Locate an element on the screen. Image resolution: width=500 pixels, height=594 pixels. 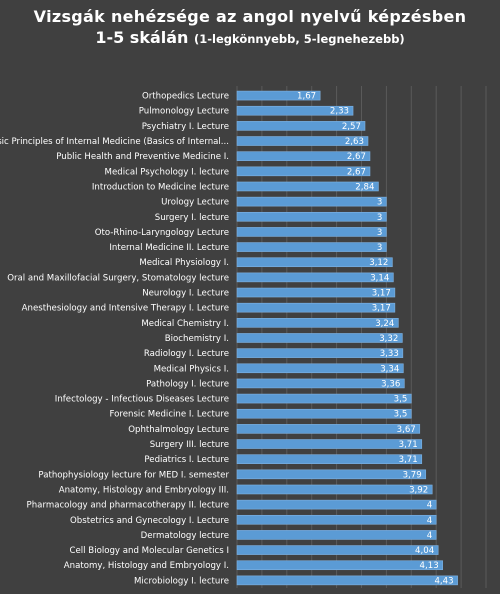
chart-subtitle-scale-note: (1-legkönnyebb, 5-legnehezebb) is located at coordinates (299, 39).